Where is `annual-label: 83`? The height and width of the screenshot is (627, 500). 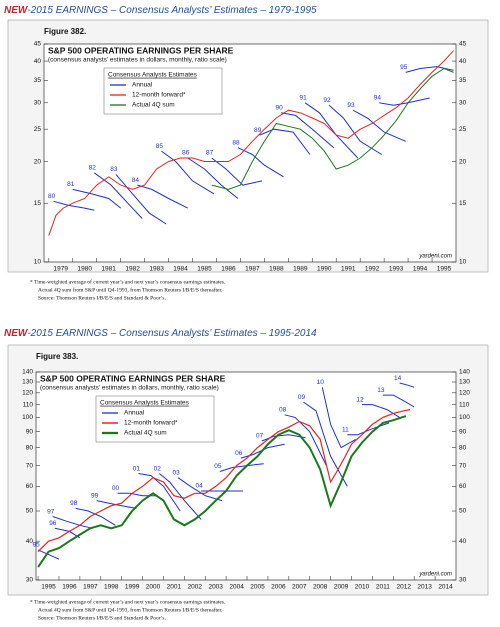 annual-label: 83 is located at coordinates (114, 169).